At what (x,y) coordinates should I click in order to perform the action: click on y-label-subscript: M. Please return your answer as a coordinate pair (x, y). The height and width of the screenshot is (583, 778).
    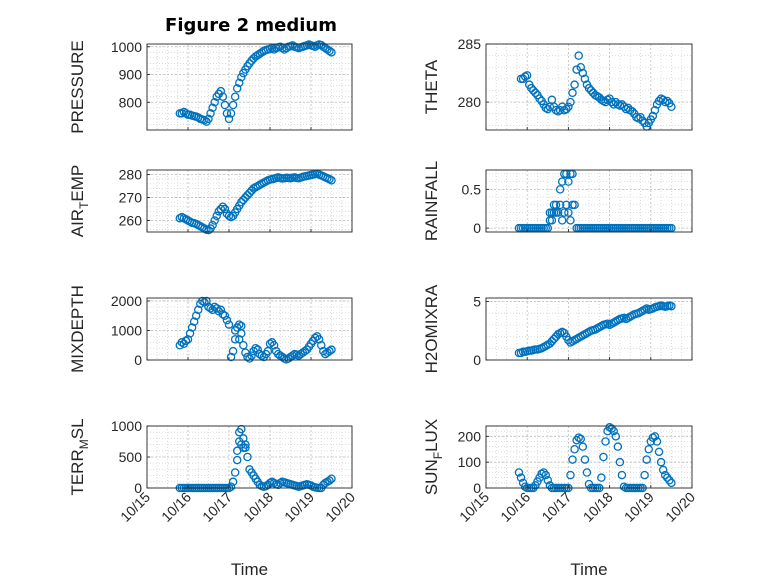
    Looking at the image, I should click on (84, 444).